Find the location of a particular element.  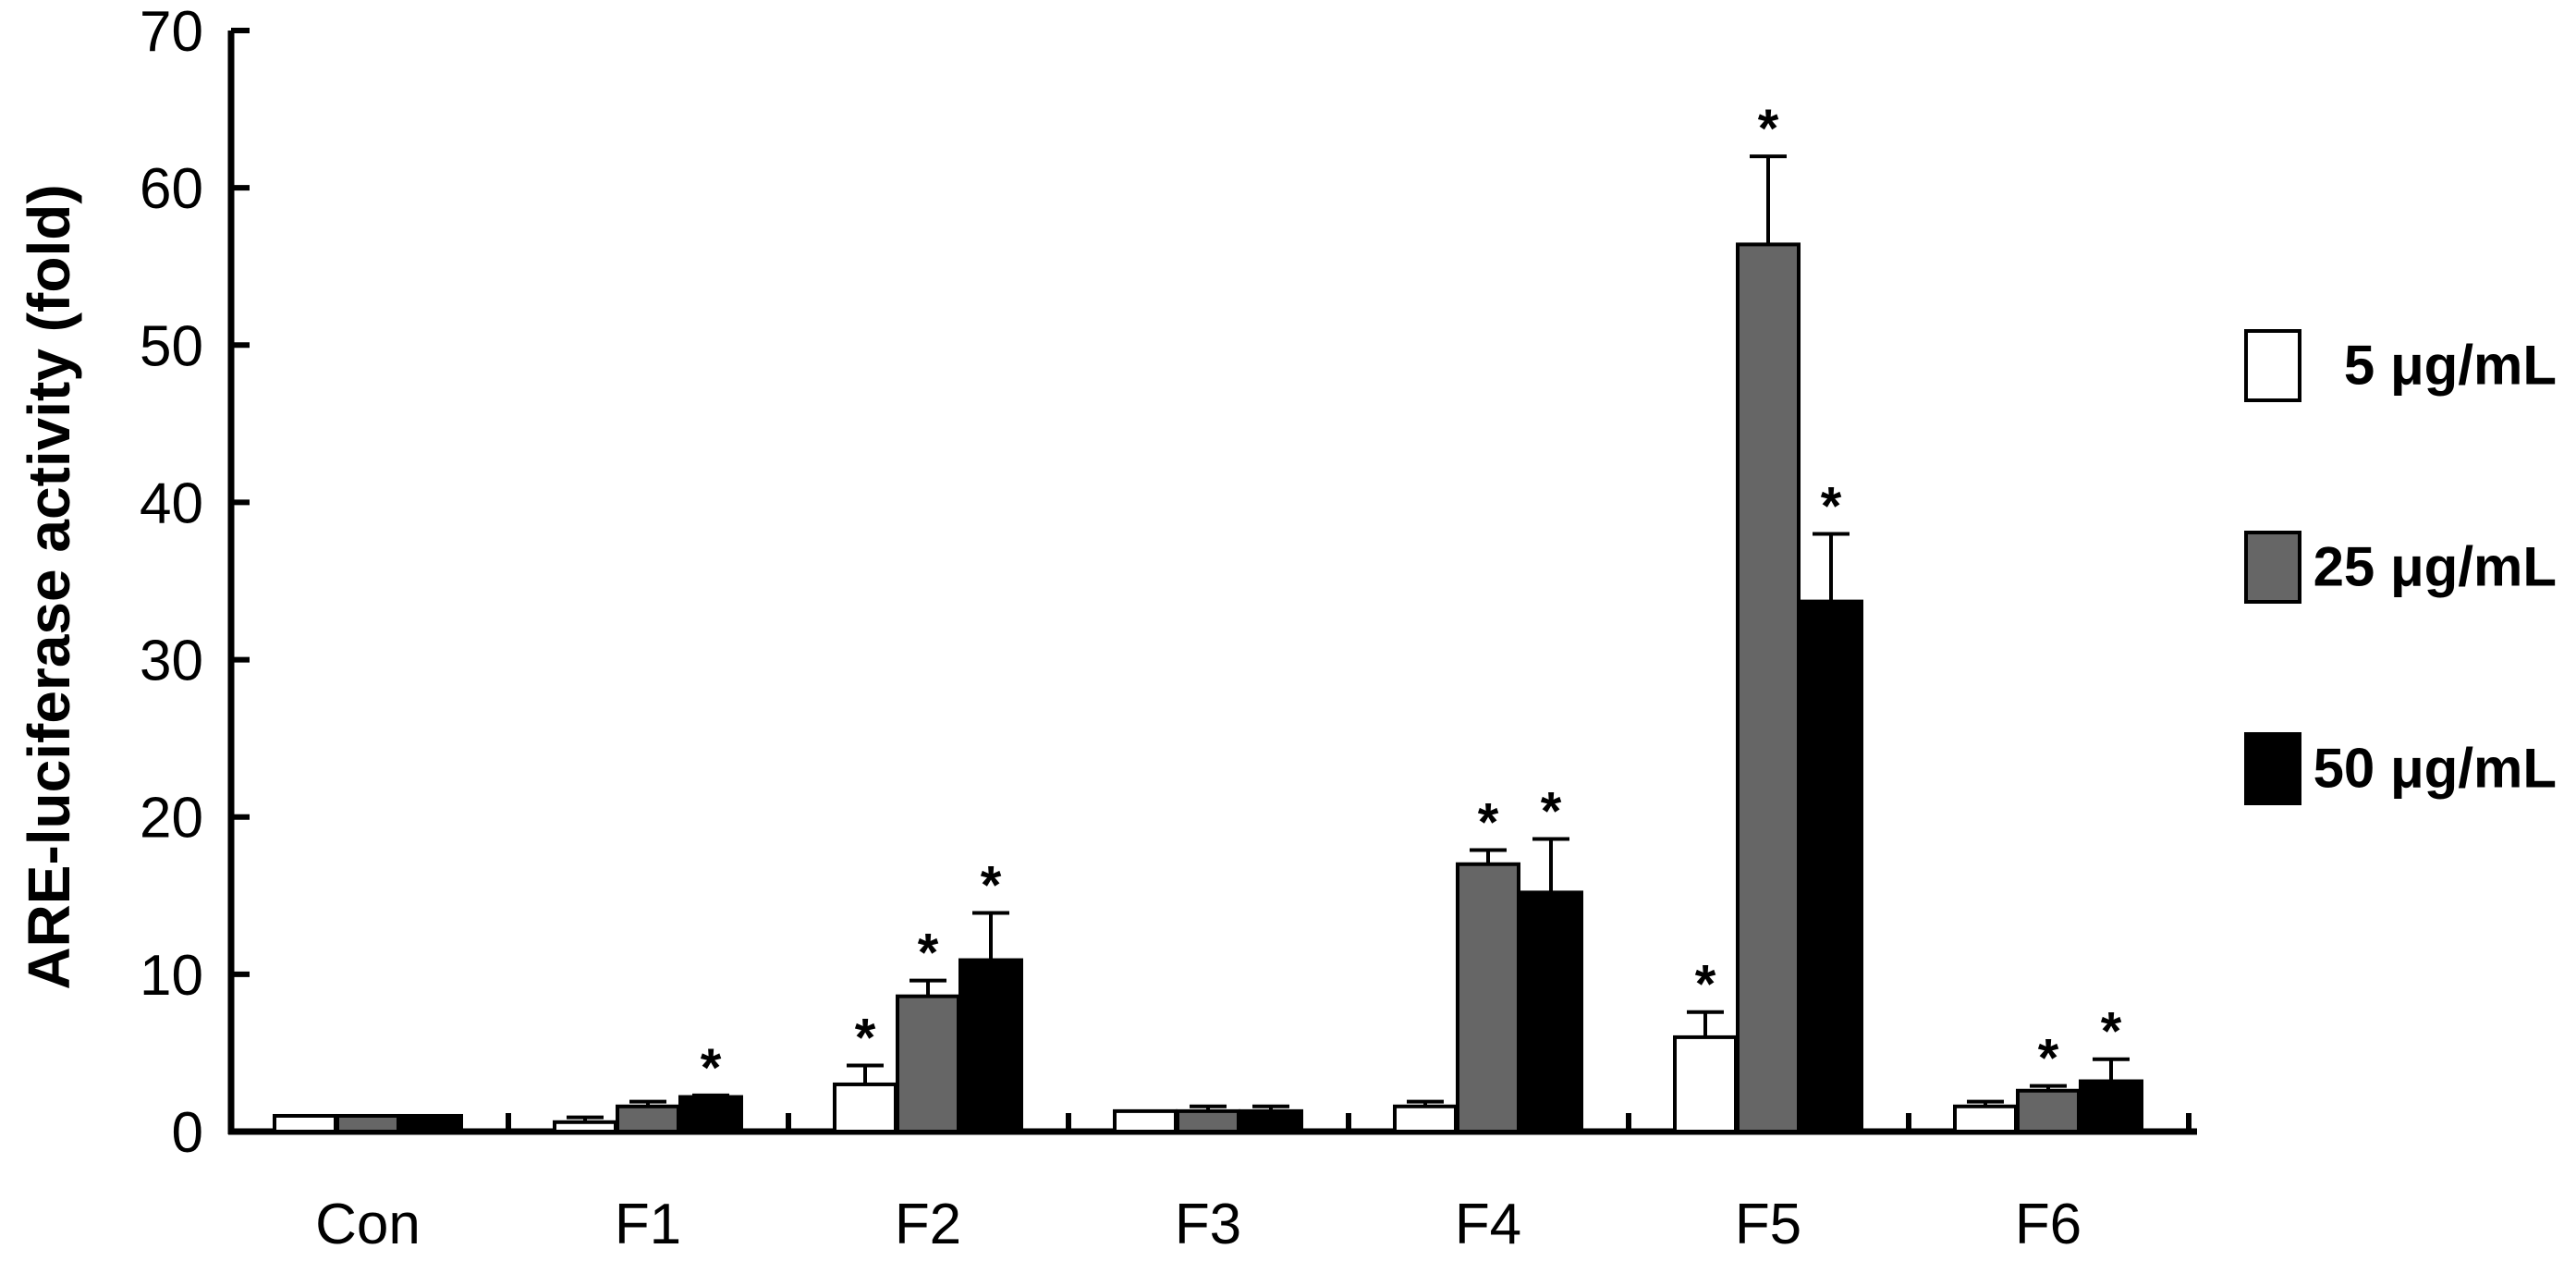

legend-label: 5 μg/mL is located at coordinates (2450, 366).